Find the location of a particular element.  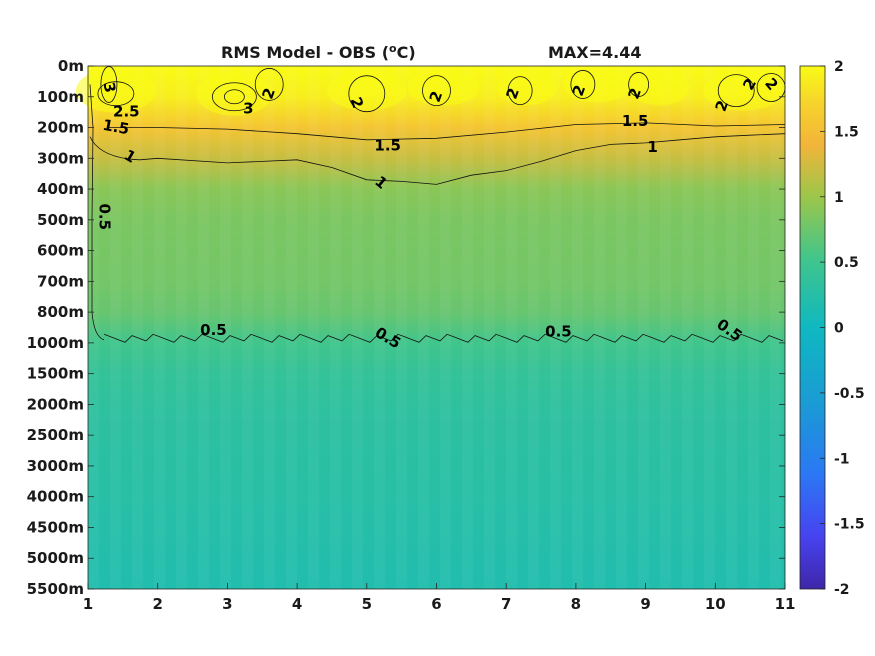

contour-1.5 is located at coordinates (447, 131).